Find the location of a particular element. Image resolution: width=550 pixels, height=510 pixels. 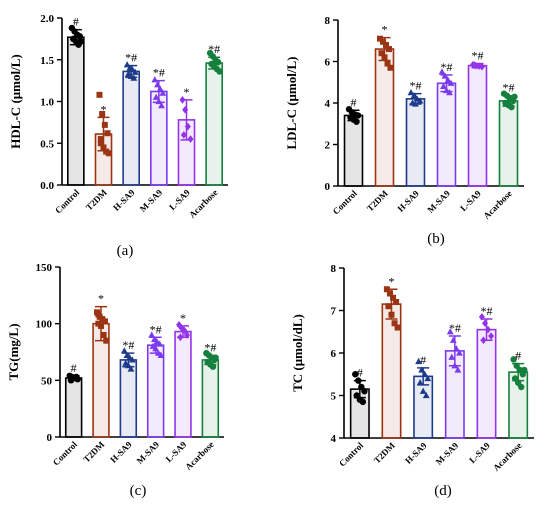

bar-m-sa9 is located at coordinates (159, 138).